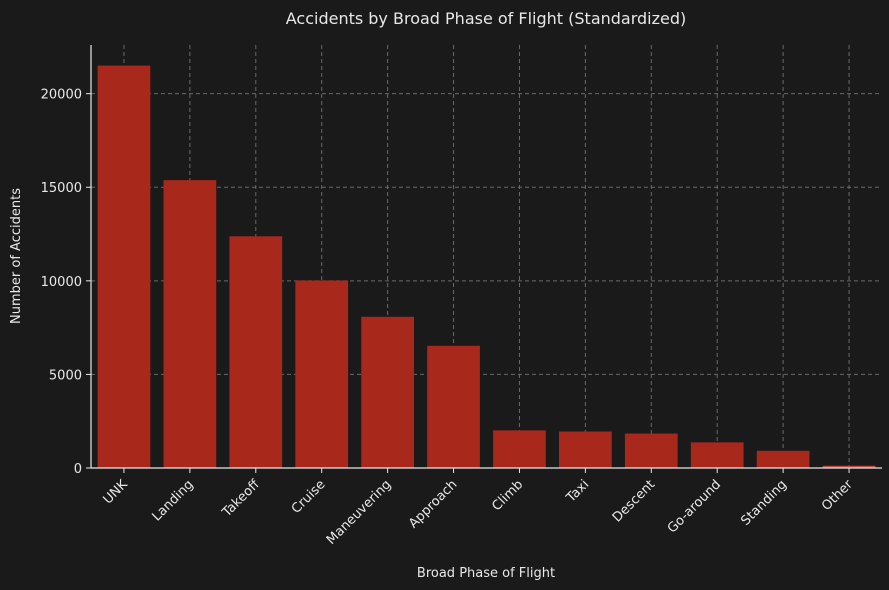  What do you see at coordinates (577, 491) in the screenshot?
I see `x-tick-label: Taxi` at bounding box center [577, 491].